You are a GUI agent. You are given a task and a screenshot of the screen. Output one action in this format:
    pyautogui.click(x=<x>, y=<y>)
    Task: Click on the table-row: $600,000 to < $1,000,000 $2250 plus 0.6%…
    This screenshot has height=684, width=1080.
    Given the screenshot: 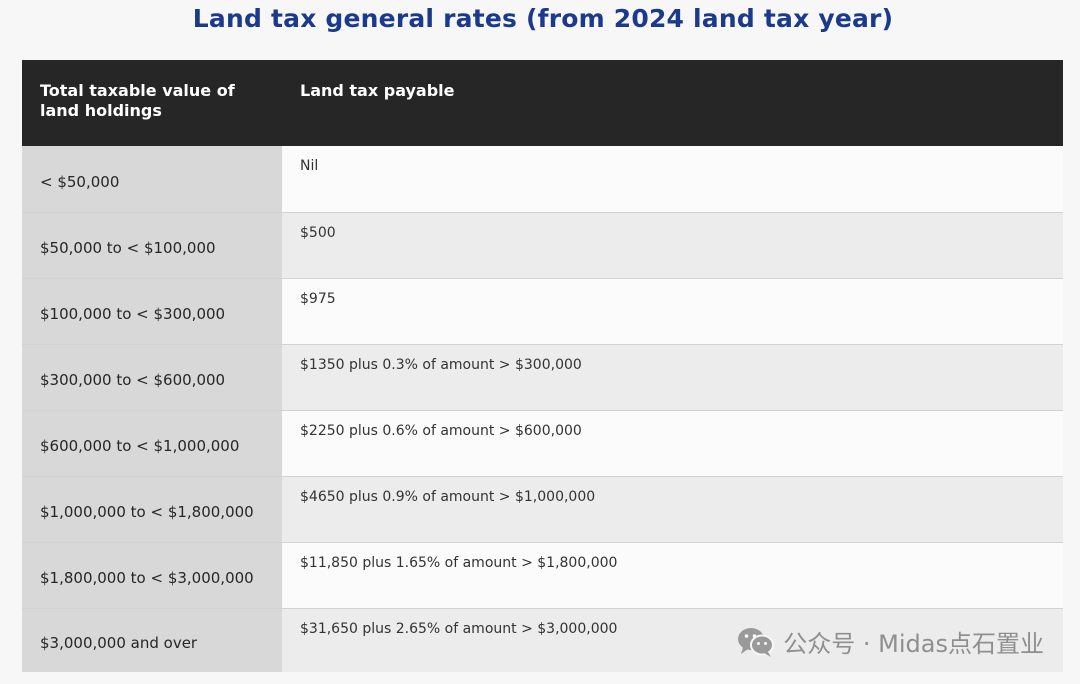 What is the action you would take?
    pyautogui.click(x=542, y=443)
    